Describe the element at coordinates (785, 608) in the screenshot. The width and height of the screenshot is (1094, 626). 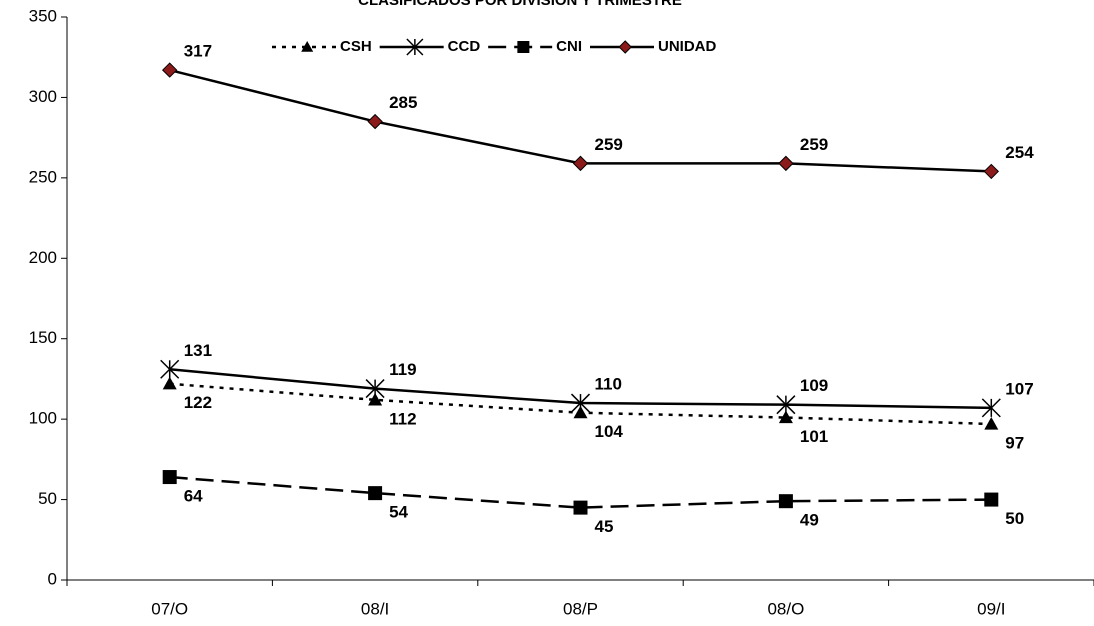
I see `x-tick-label: 08/O` at that location.